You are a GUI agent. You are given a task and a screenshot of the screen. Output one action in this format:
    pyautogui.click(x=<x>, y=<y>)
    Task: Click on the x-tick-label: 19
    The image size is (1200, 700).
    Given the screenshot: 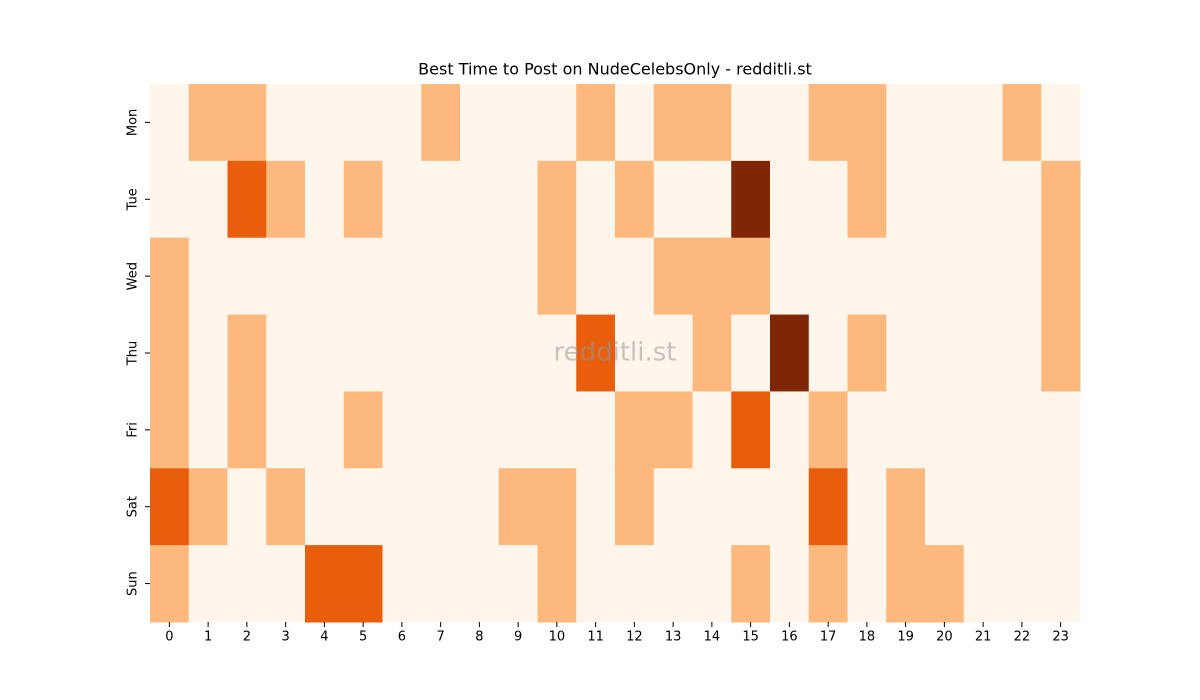 What is the action you would take?
    pyautogui.click(x=905, y=637)
    